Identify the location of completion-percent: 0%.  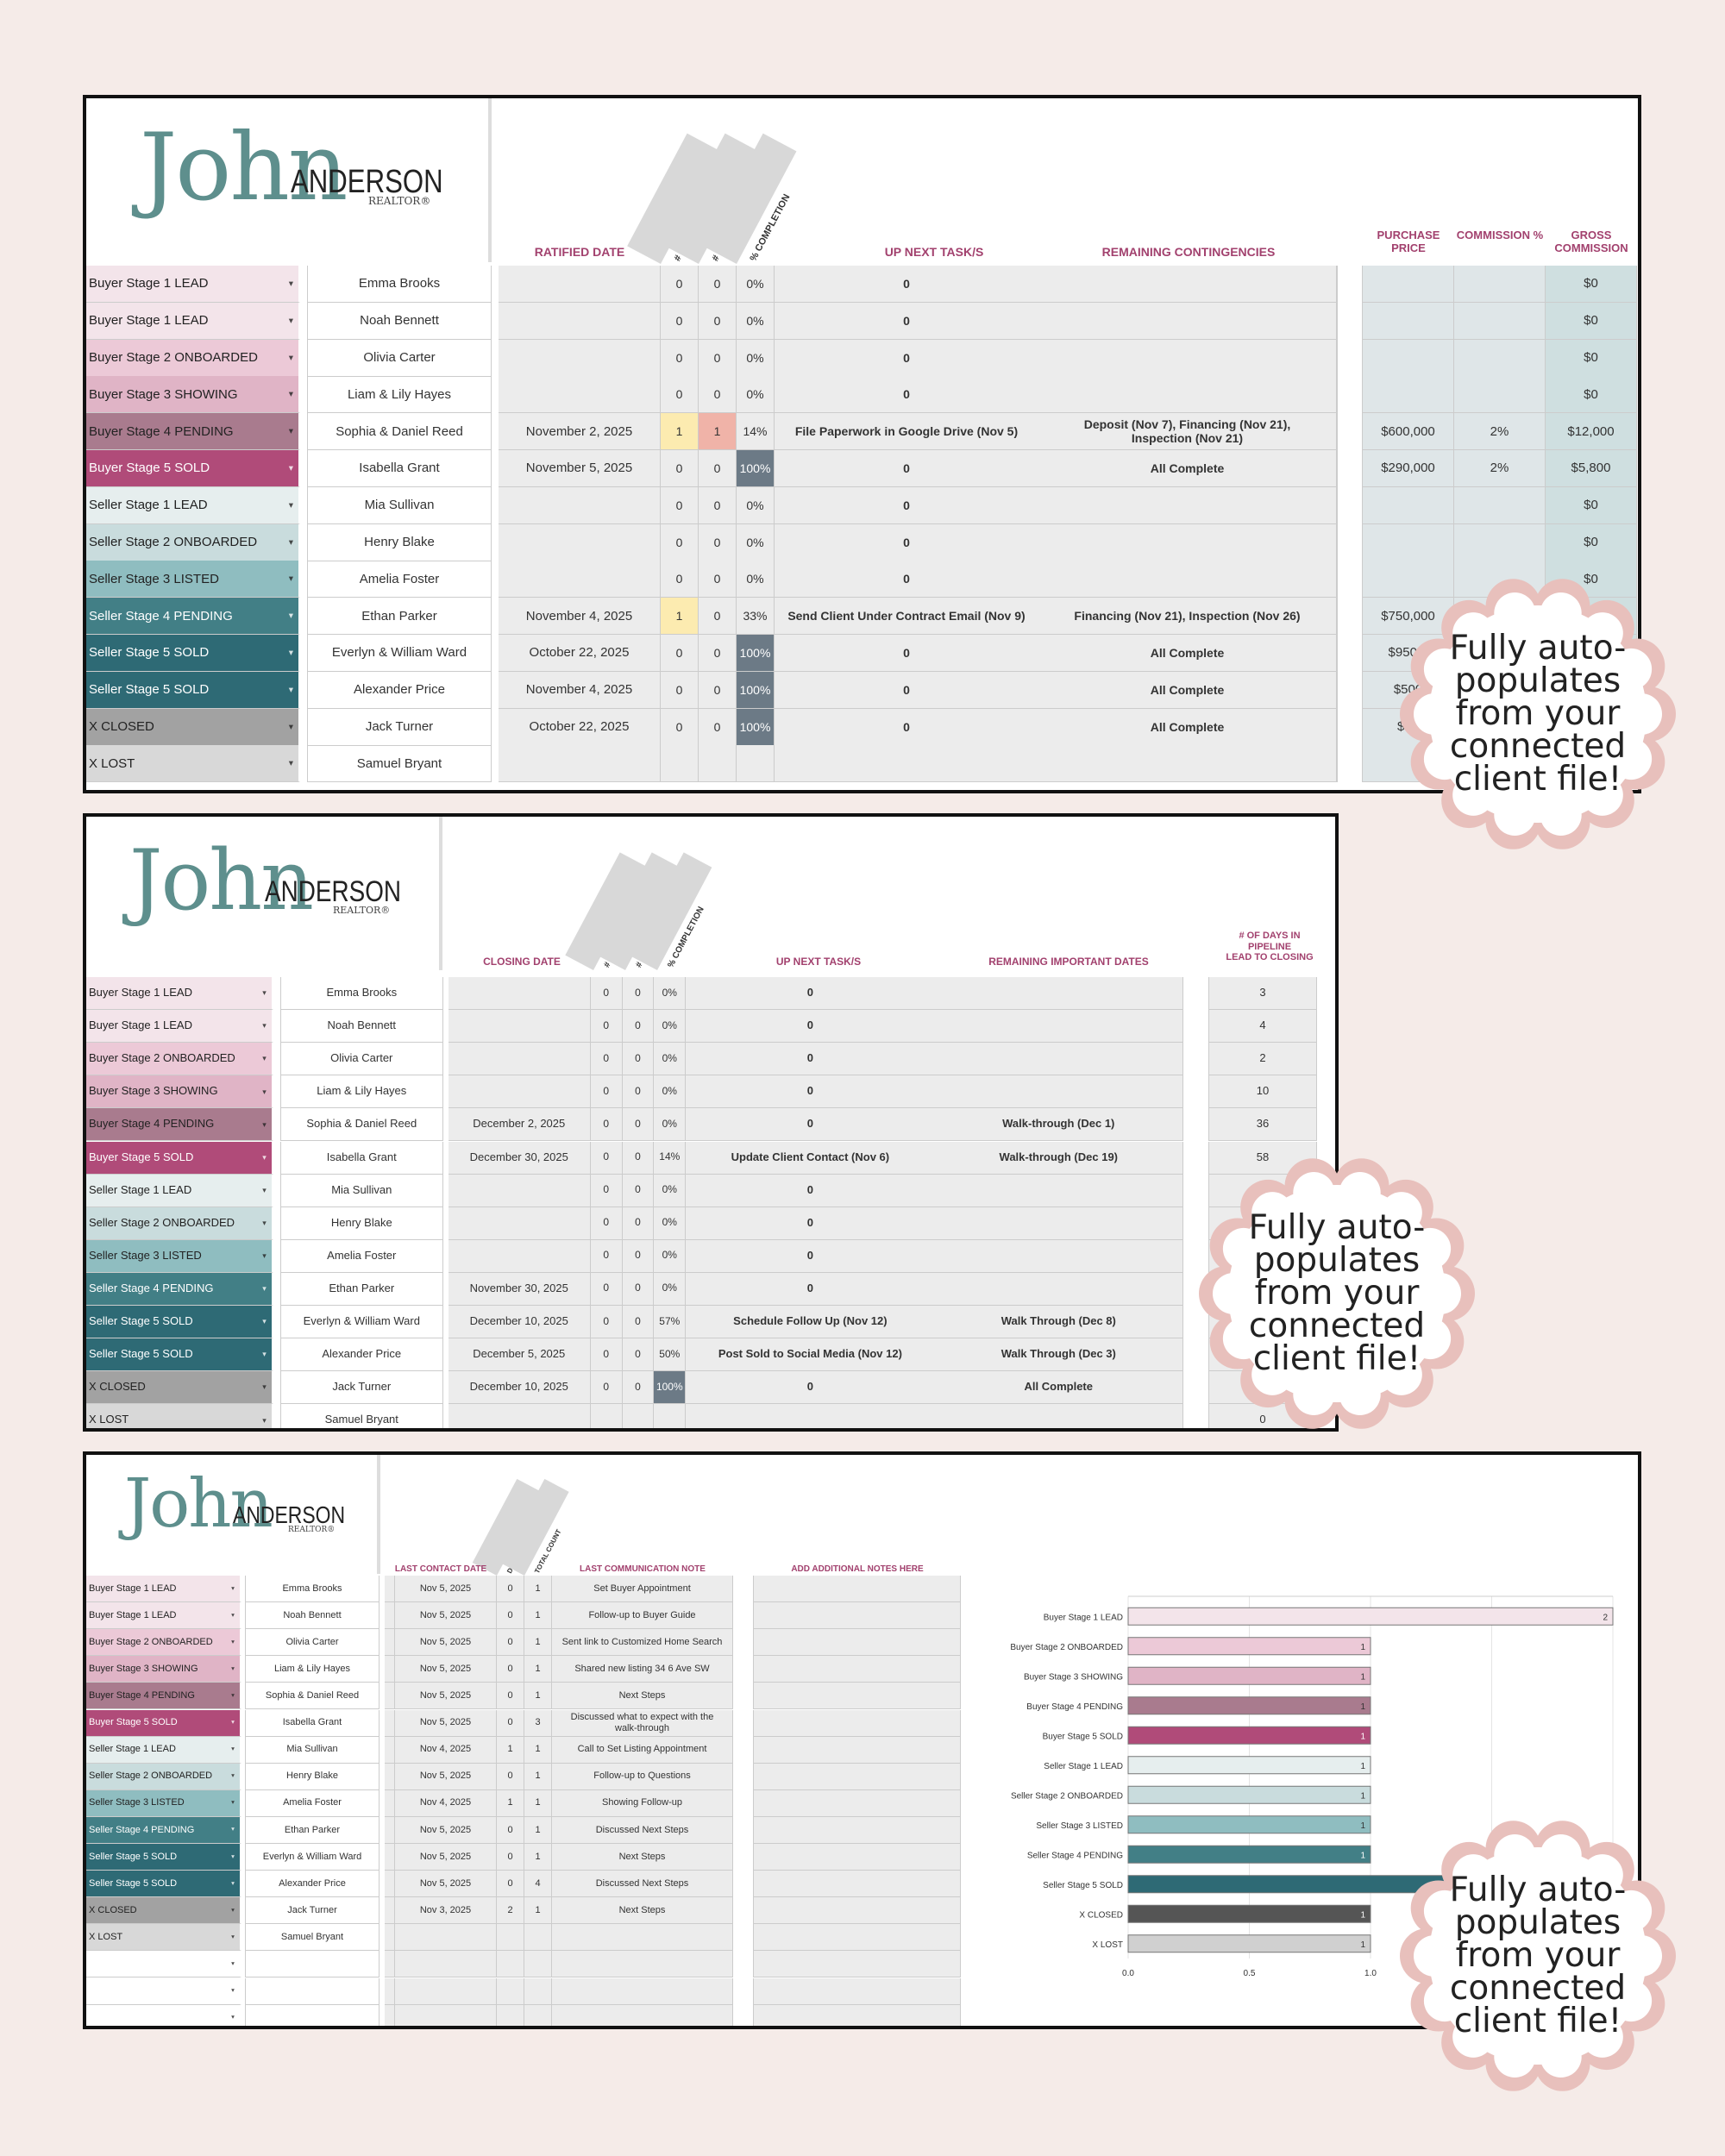
(671, 1289).